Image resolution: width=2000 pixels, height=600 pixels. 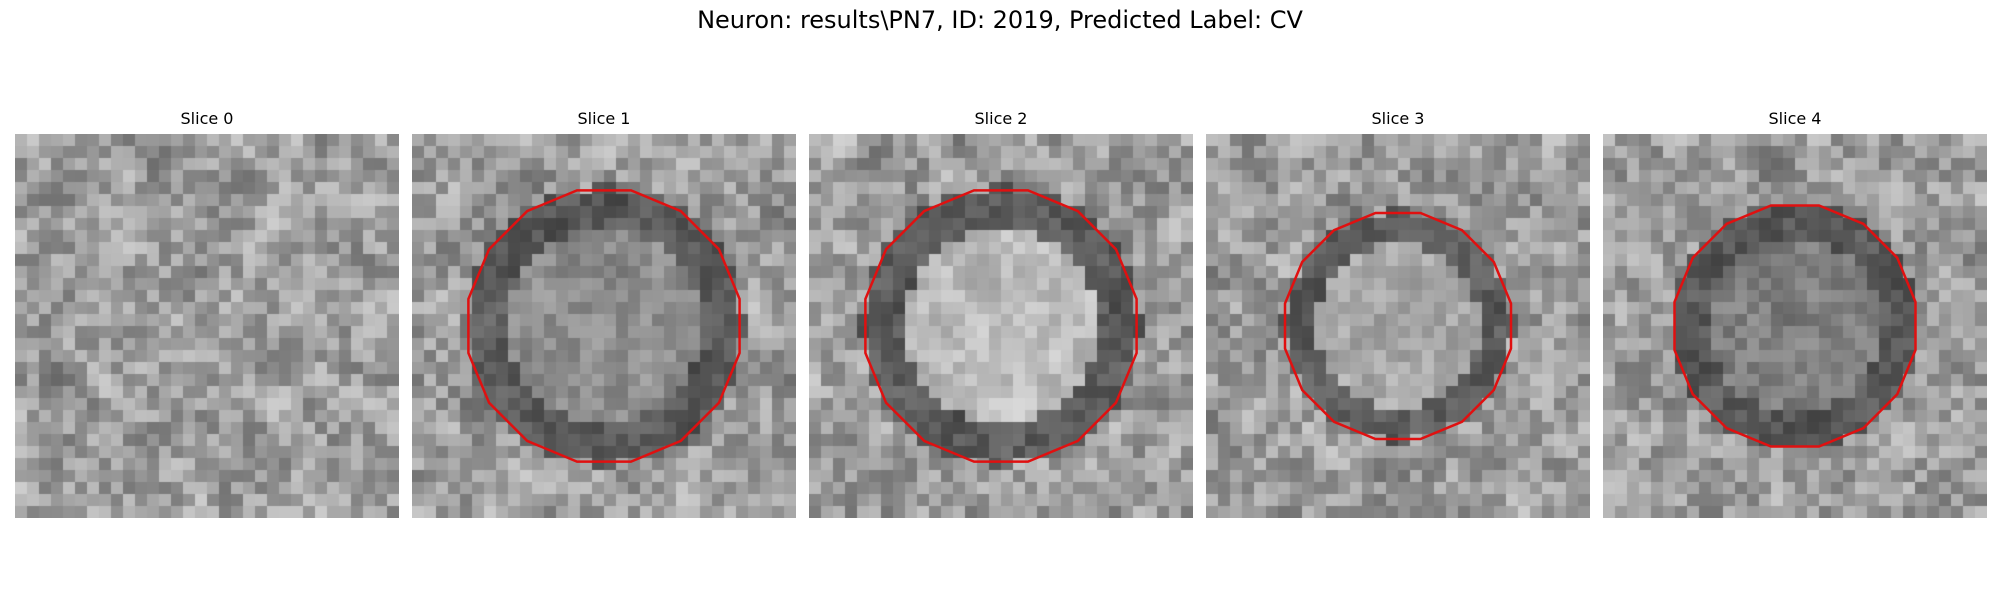 I want to click on panel-slice-4: Slice 4, so click(x=1795, y=313).